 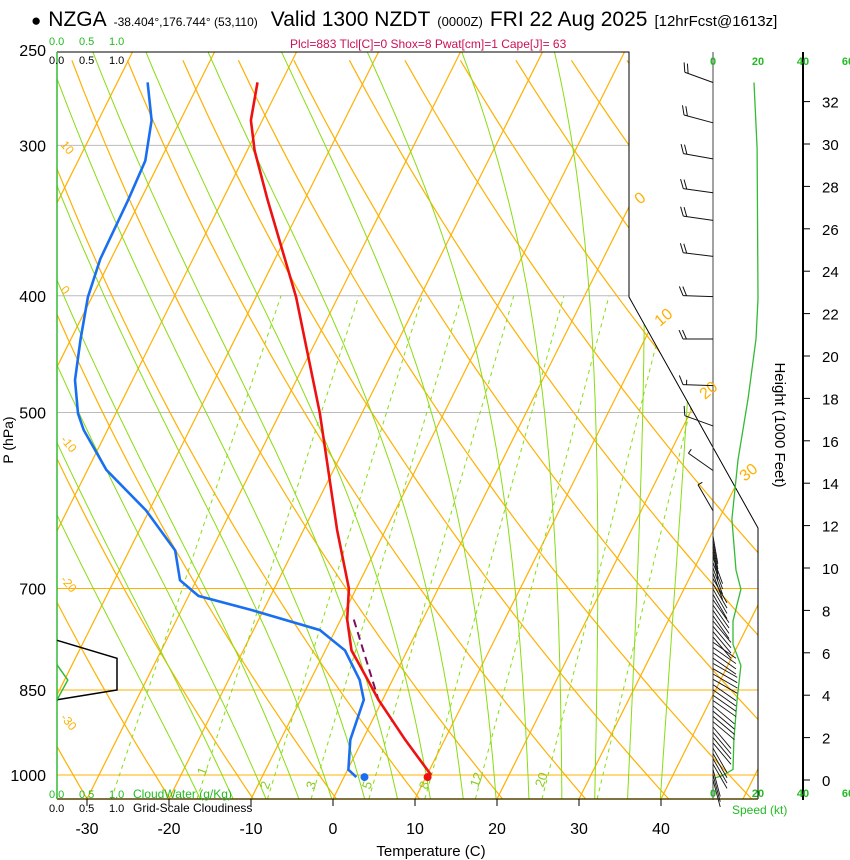 What do you see at coordinates (86, 61) in the screenshot?
I see `cloudiness-tick-top: 0.5` at bounding box center [86, 61].